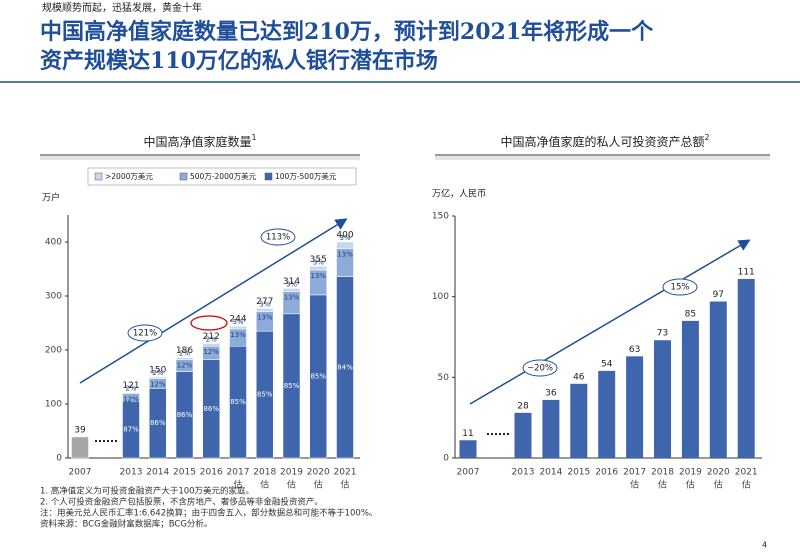  I want to click on y-tick-label: 400, so click(53, 243).